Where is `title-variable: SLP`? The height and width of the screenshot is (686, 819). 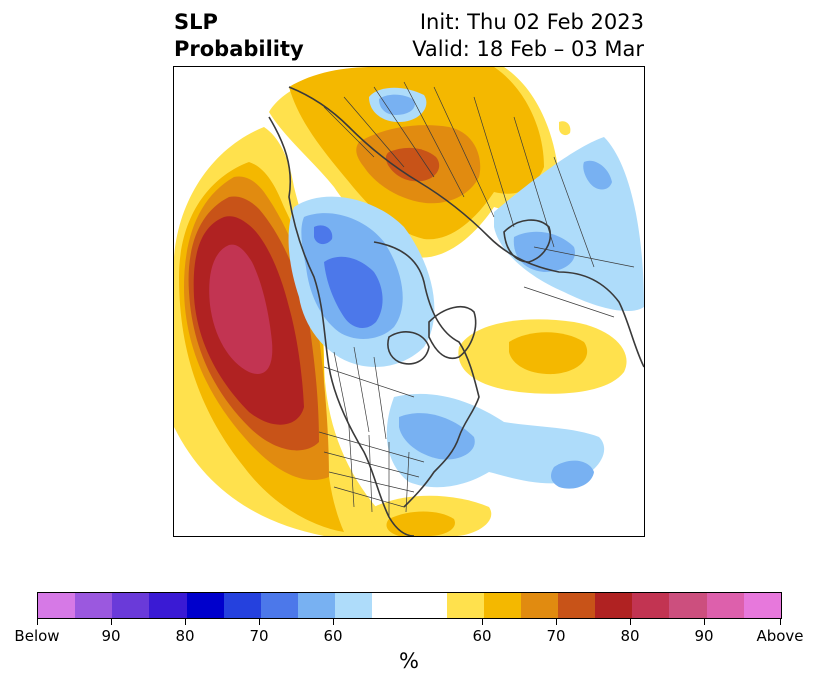
title-variable: SLP is located at coordinates (196, 22).